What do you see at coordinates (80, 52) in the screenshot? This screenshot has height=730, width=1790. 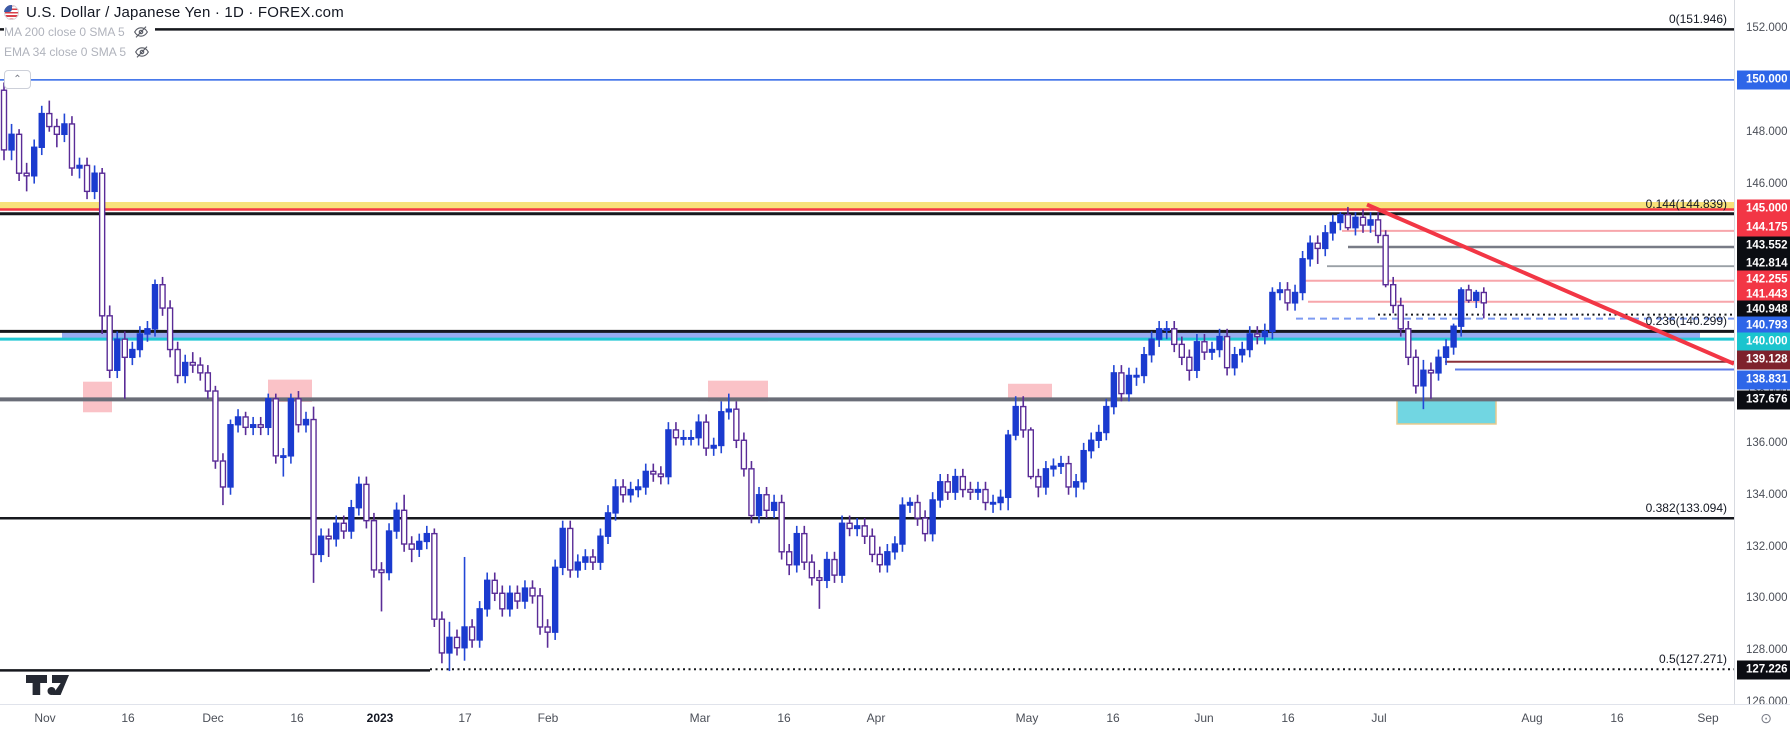 I see `indicator-legend-ema34: EMA 34 close 0 SMA 5` at bounding box center [80, 52].